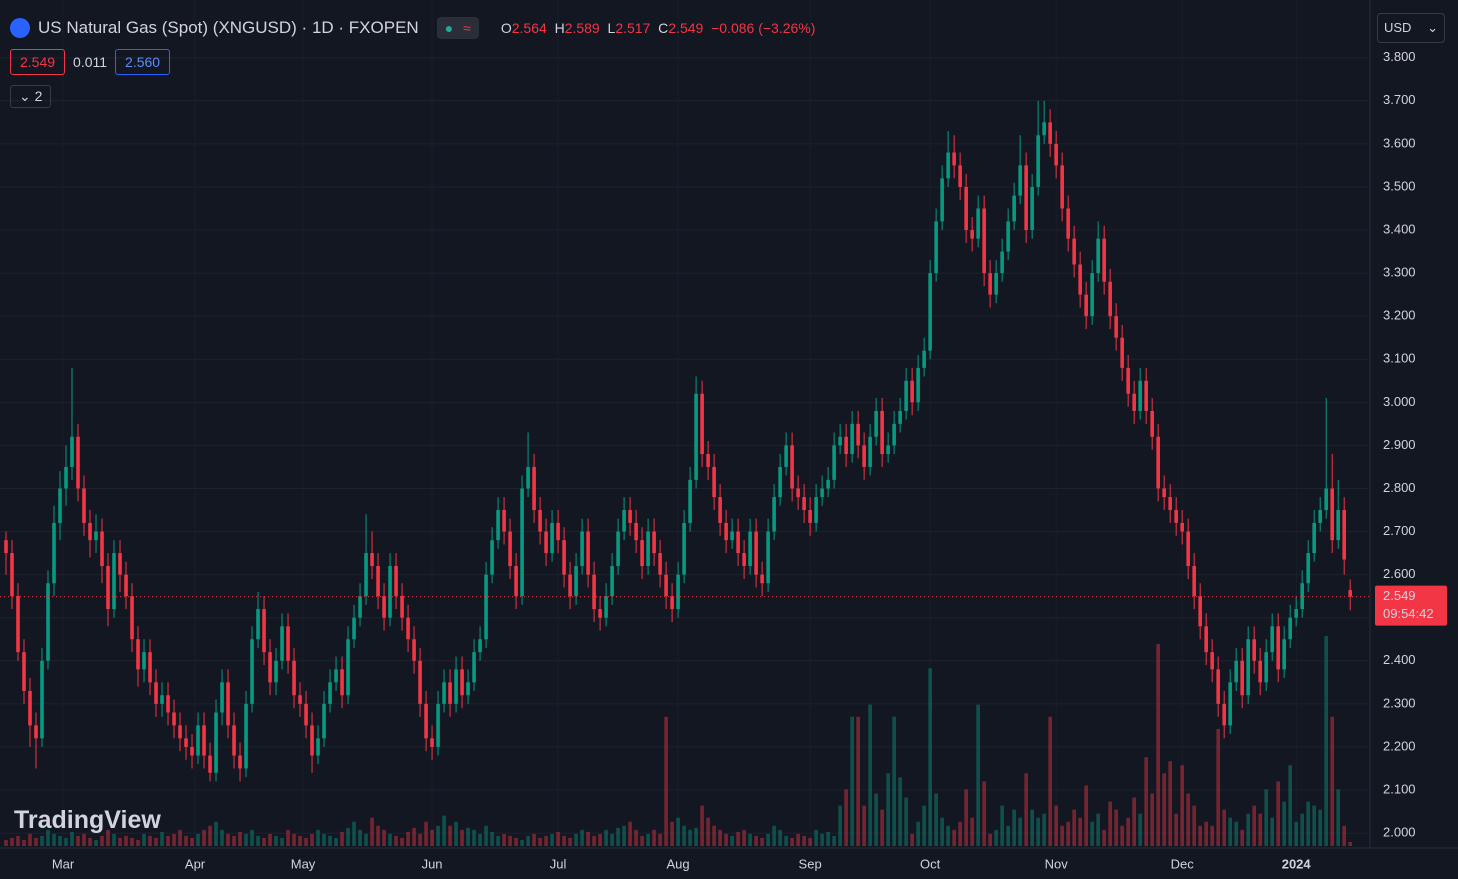  Describe the element at coordinates (1399, 832) in the screenshot. I see `y-tick-label: 2.000` at that location.